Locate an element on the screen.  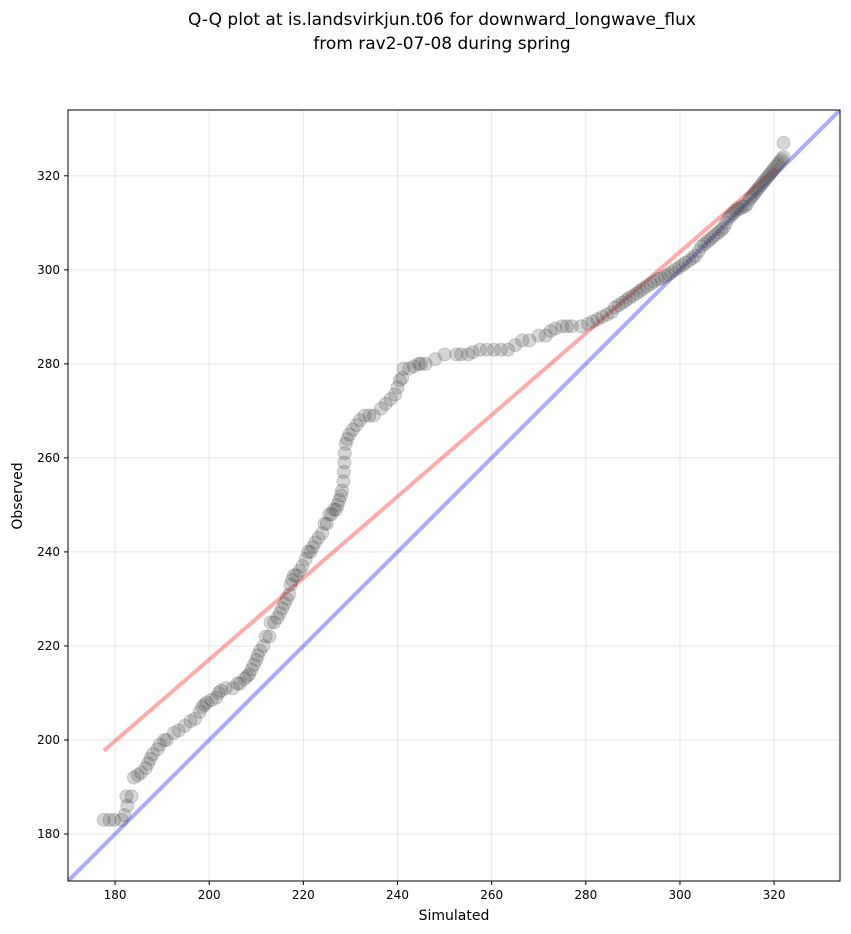
y-tick-label: 280 is located at coordinates (48, 364).